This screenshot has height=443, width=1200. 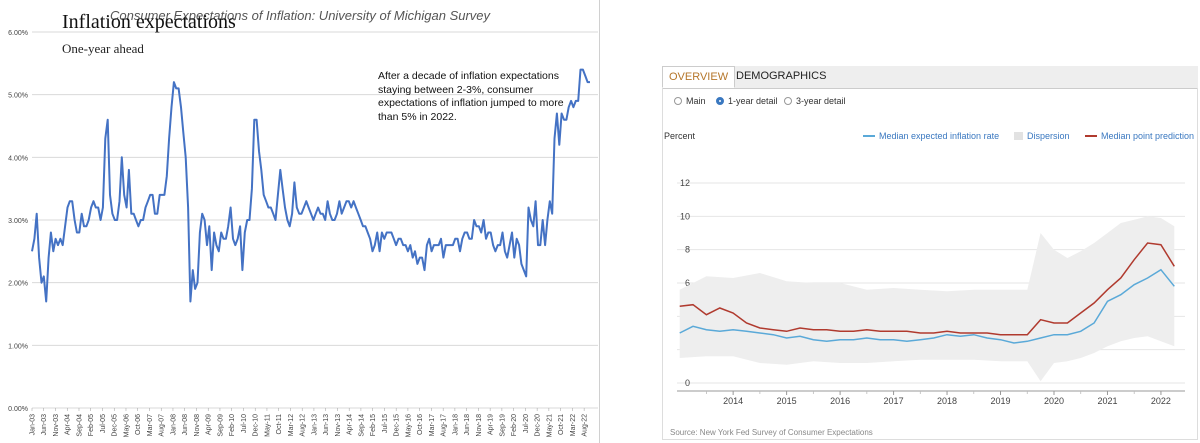 What do you see at coordinates (279, 424) in the screenshot?
I see `x-tick-label: Oct-11` at bounding box center [279, 424].